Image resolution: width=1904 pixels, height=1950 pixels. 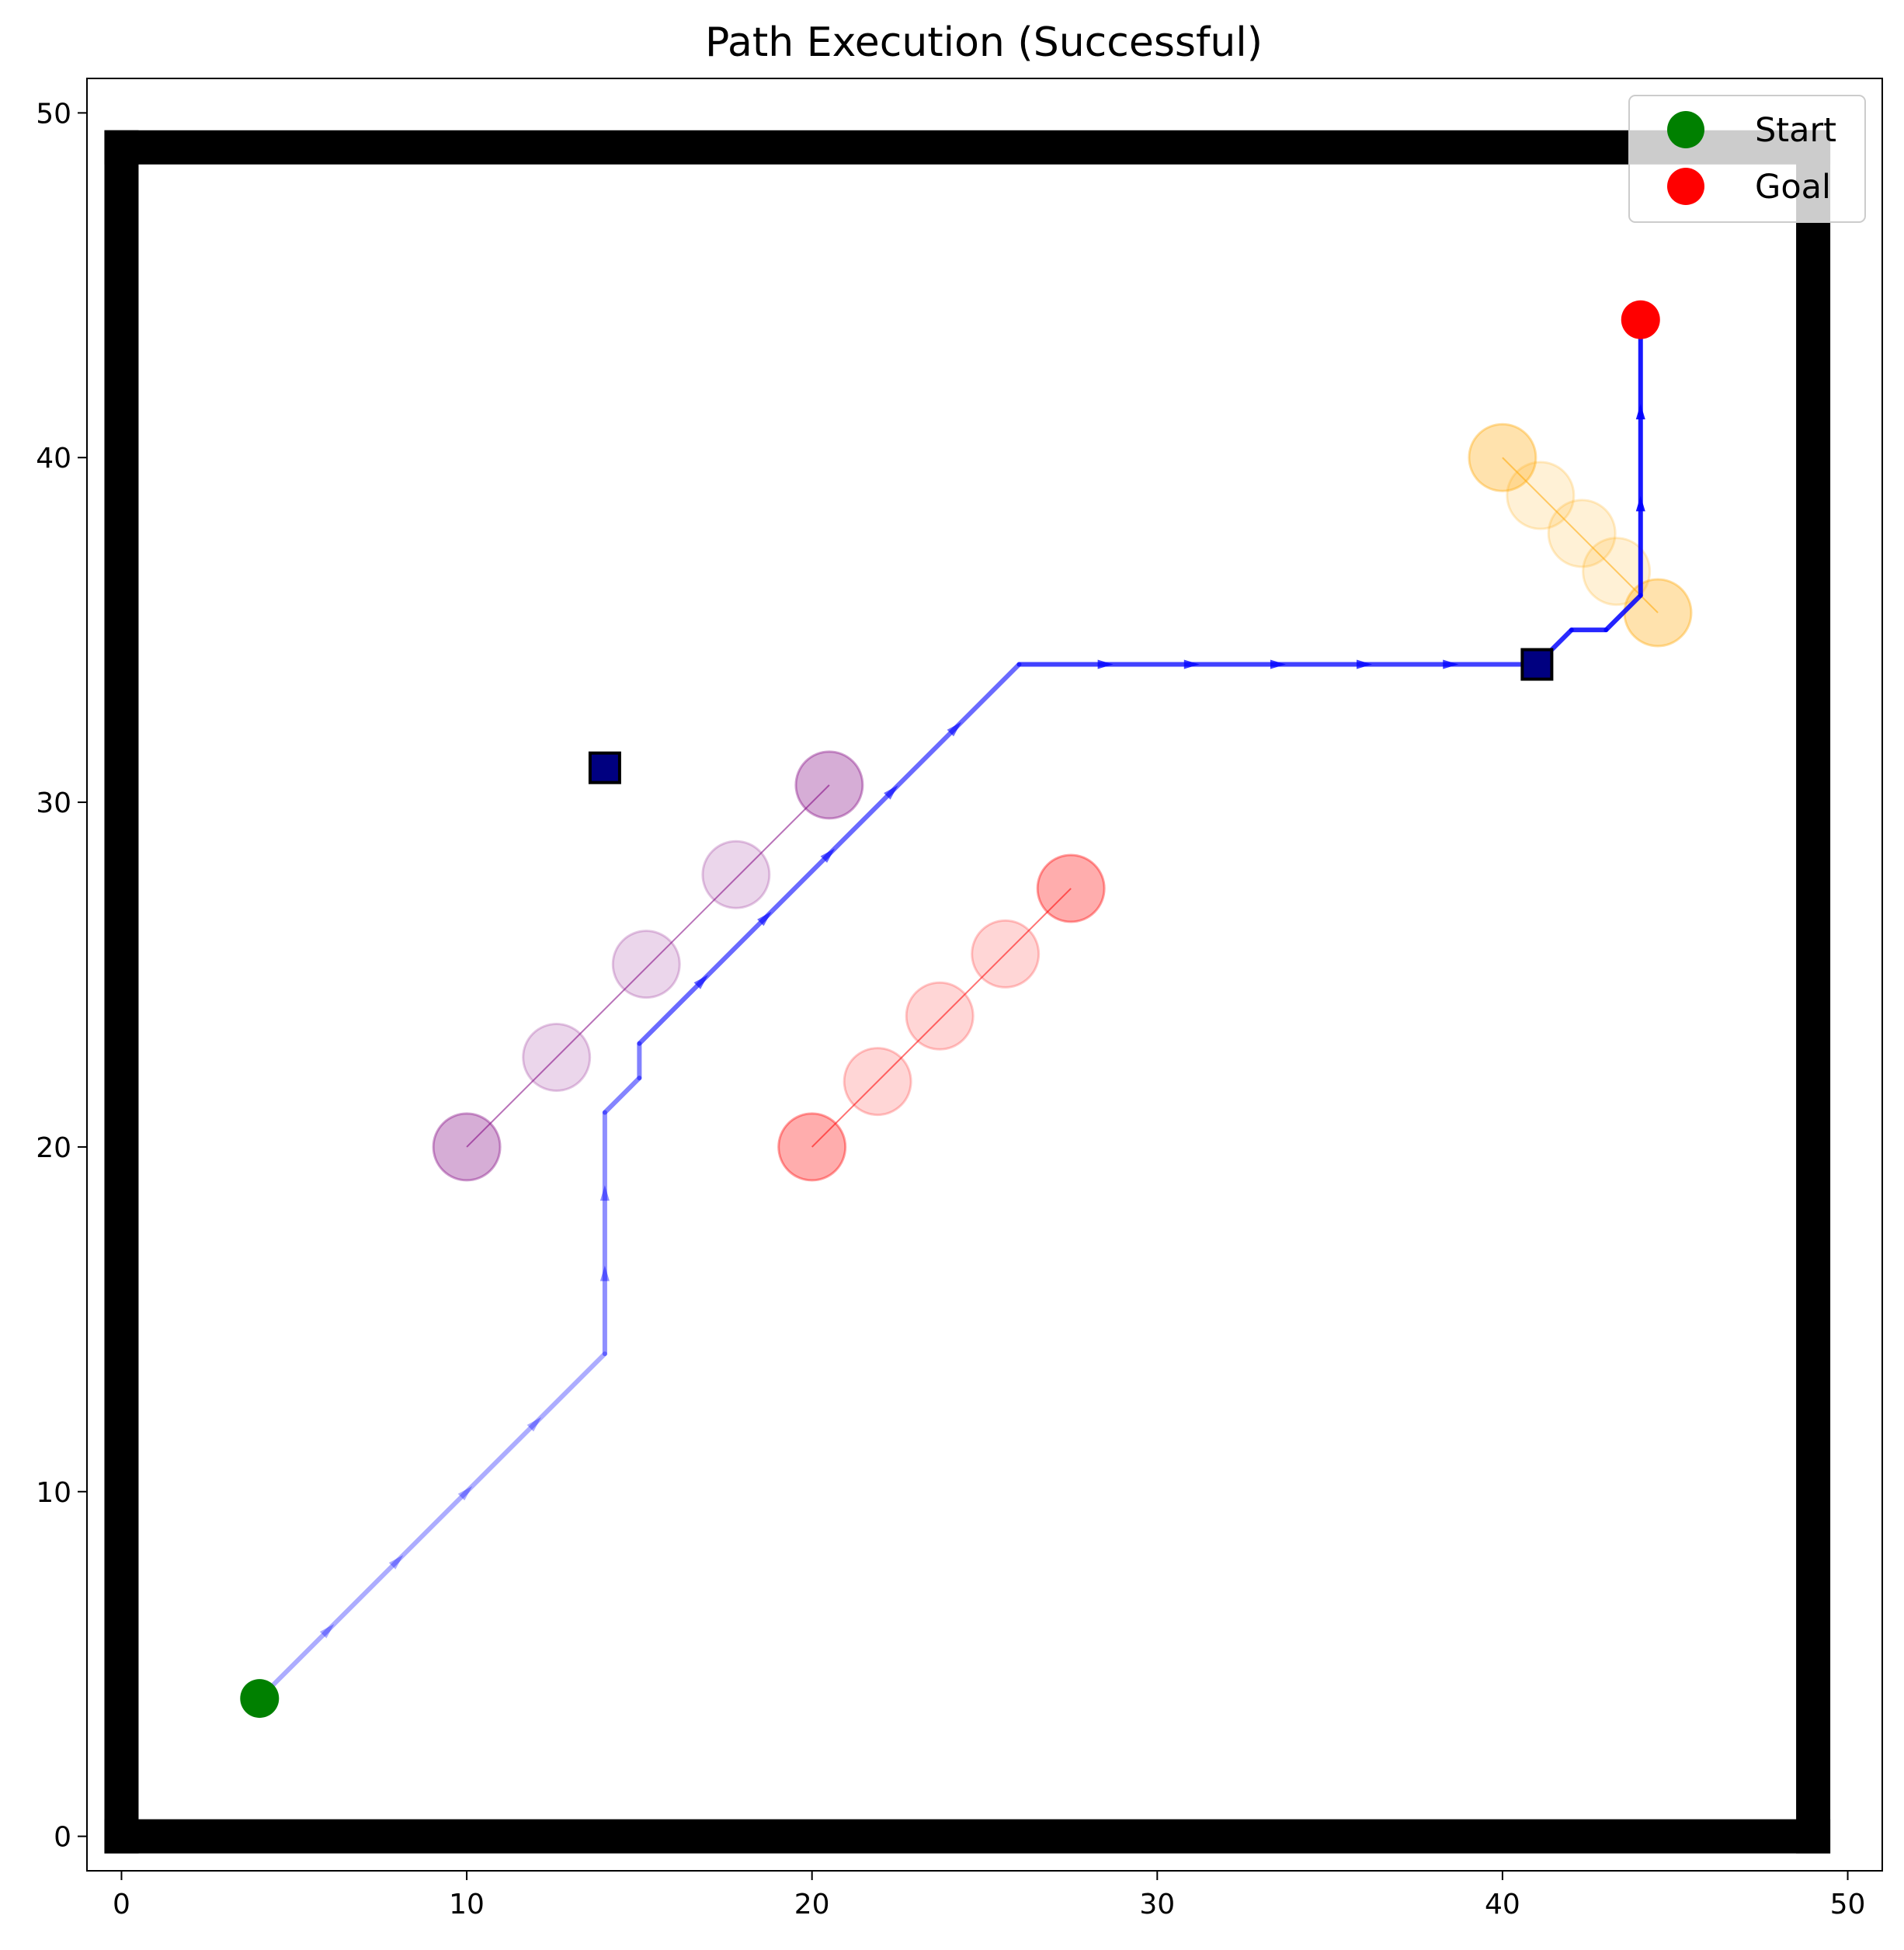 What do you see at coordinates (1747, 159) in the screenshot?
I see `legend: Start Goal` at bounding box center [1747, 159].